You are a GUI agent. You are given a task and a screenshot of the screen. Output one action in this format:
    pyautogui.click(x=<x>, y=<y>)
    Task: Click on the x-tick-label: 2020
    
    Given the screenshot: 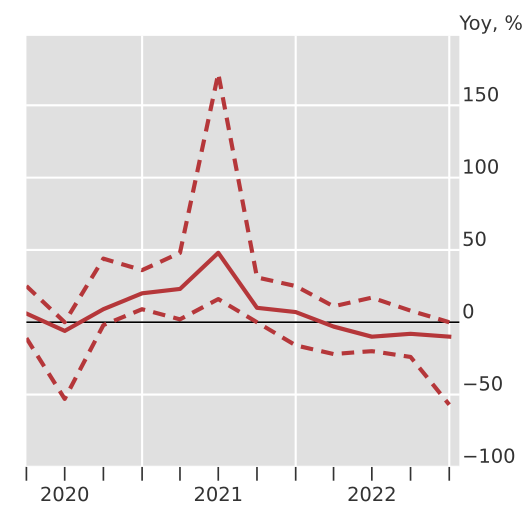 What is the action you would take?
    pyautogui.click(x=64, y=494)
    